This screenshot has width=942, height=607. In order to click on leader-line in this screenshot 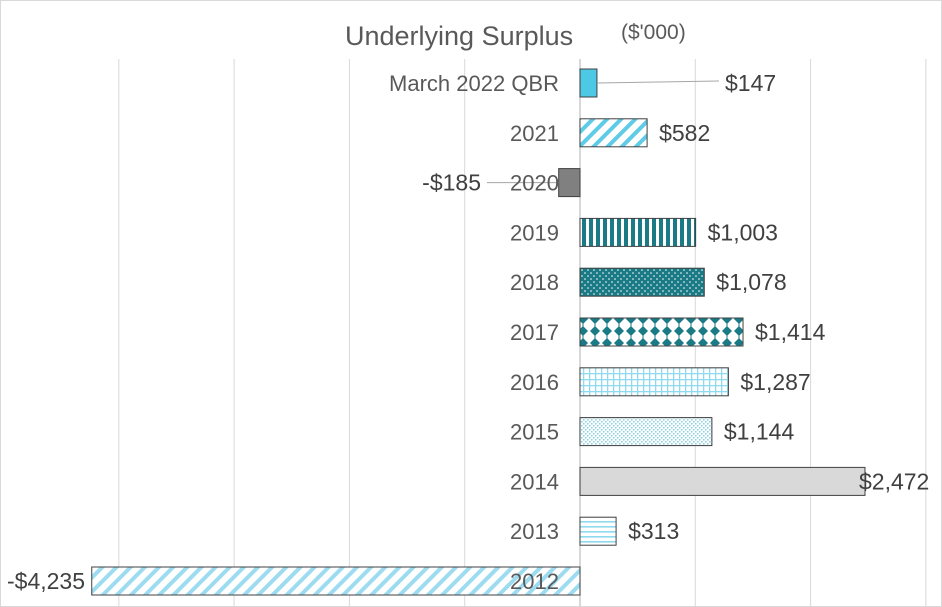, I will do `click(658, 82)`.